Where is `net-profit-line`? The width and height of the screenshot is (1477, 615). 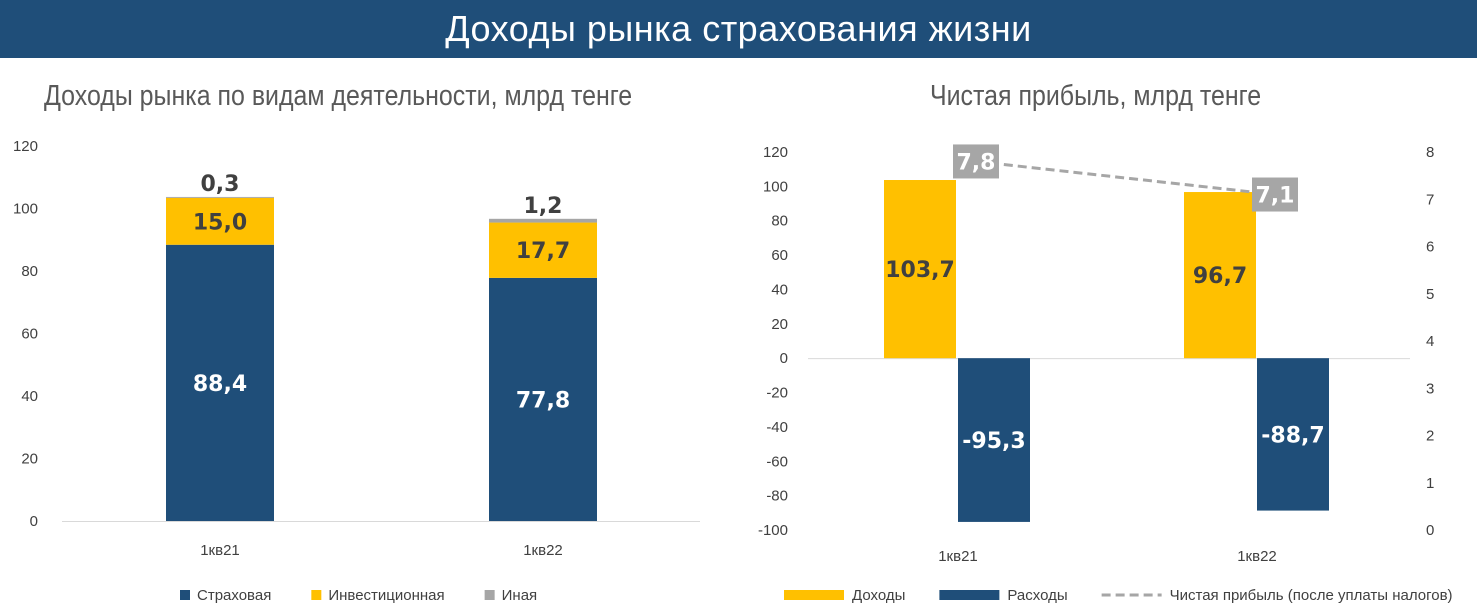
net-profit-line is located at coordinates (1125, 178).